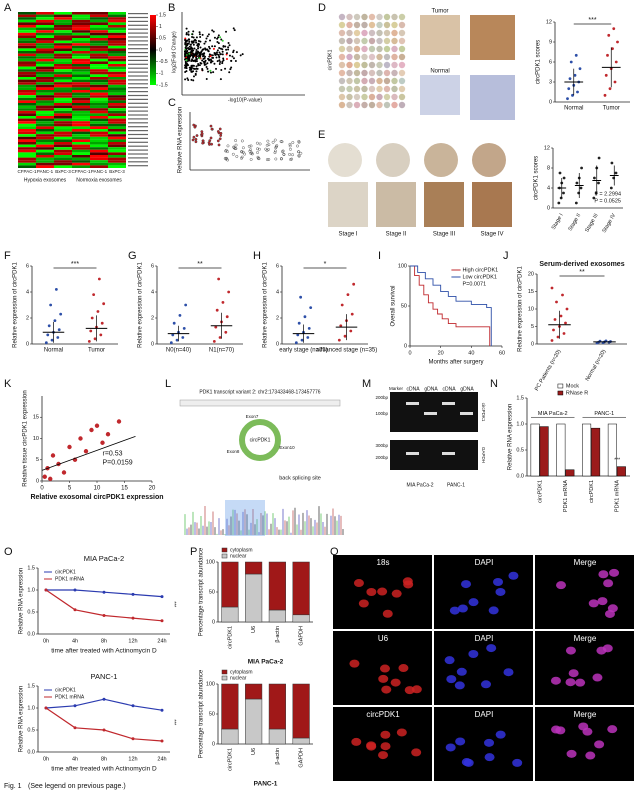 This screenshot has height=792, width=637. What do you see at coordinates (366, 384) in the screenshot?
I see `panel-letter: M` at bounding box center [366, 384].